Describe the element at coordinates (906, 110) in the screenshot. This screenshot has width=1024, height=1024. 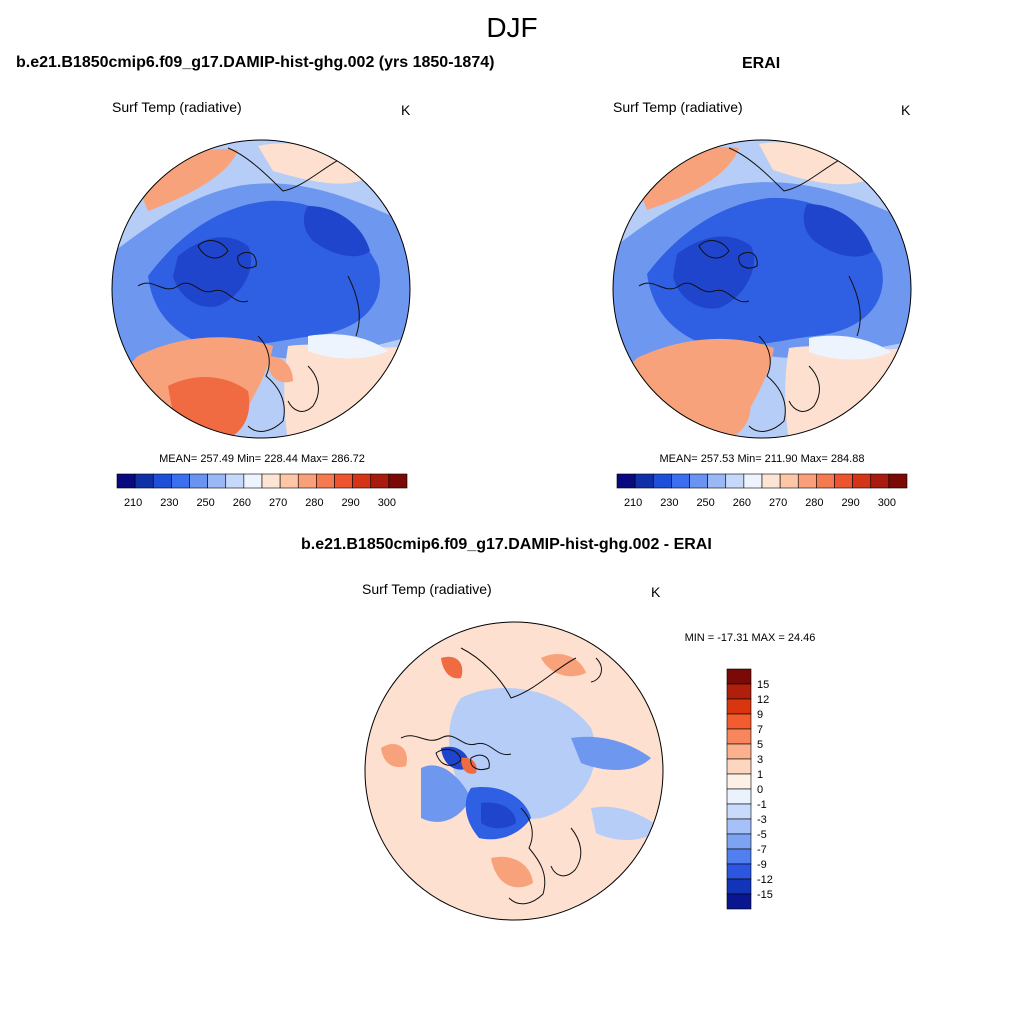
I see `panel-2-units: K` at that location.